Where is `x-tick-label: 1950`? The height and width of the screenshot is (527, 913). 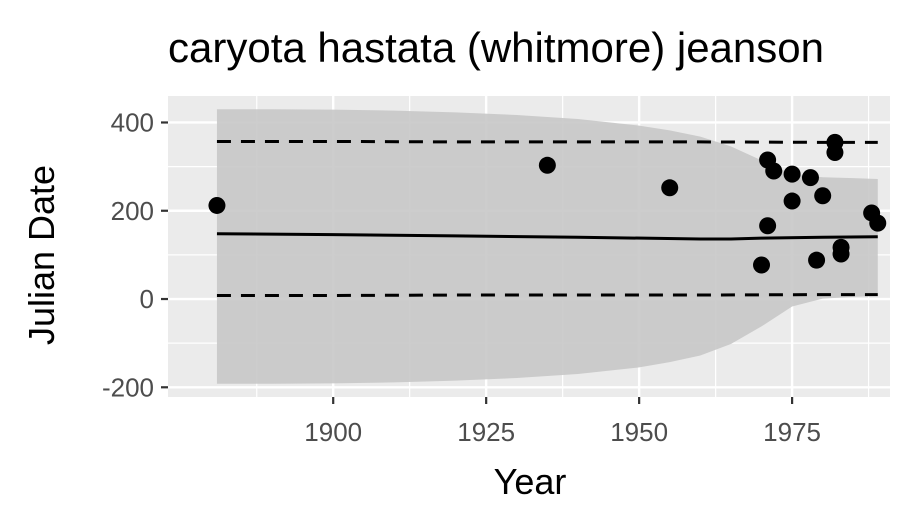
x-tick-label: 1950 is located at coordinates (639, 432).